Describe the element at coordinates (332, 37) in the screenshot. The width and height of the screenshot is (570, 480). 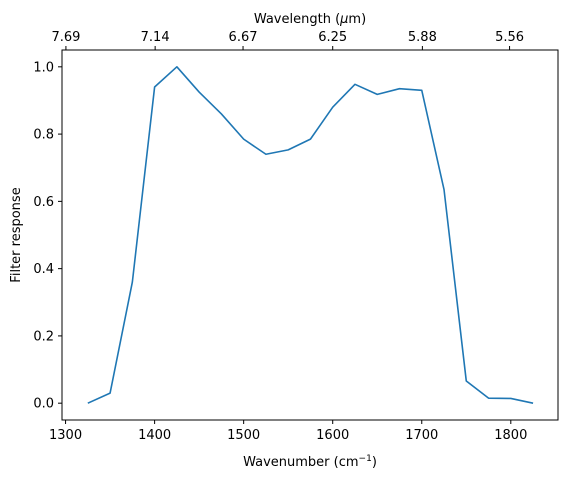
I see `top-tick-label: 6.25` at that location.